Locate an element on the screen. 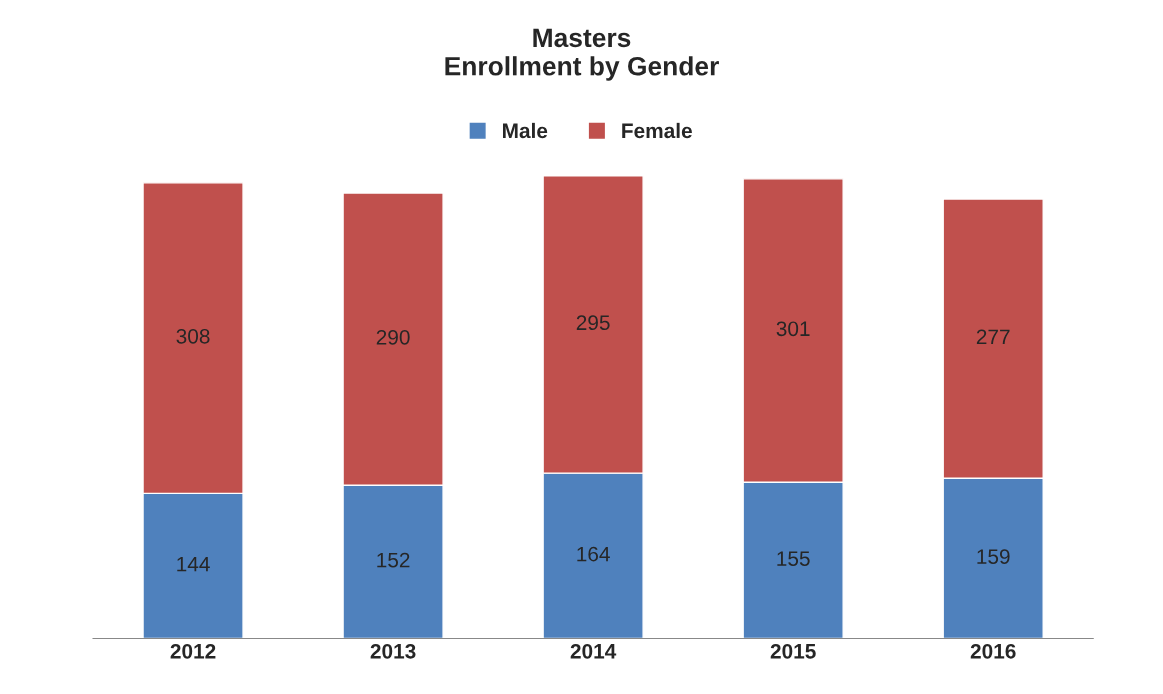 The image size is (1163, 694). legend-label: Female is located at coordinates (657, 130).